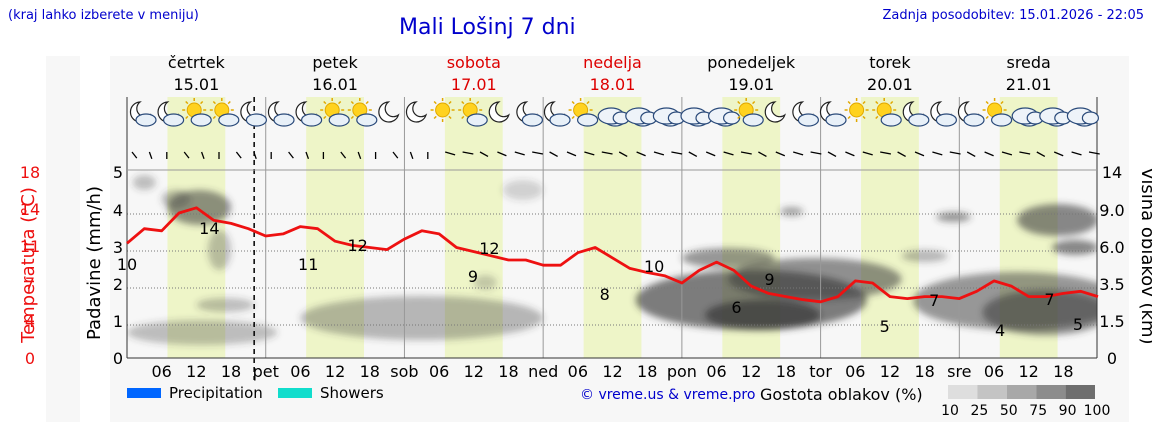  I want to click on density-step-label: 10, so click(950, 411).